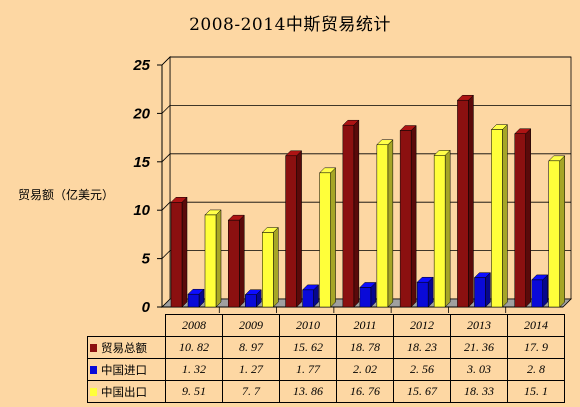 This screenshot has width=580, height=407. What do you see at coordinates (141, 162) in the screenshot?
I see `y-tick-label: 15` at bounding box center [141, 162].